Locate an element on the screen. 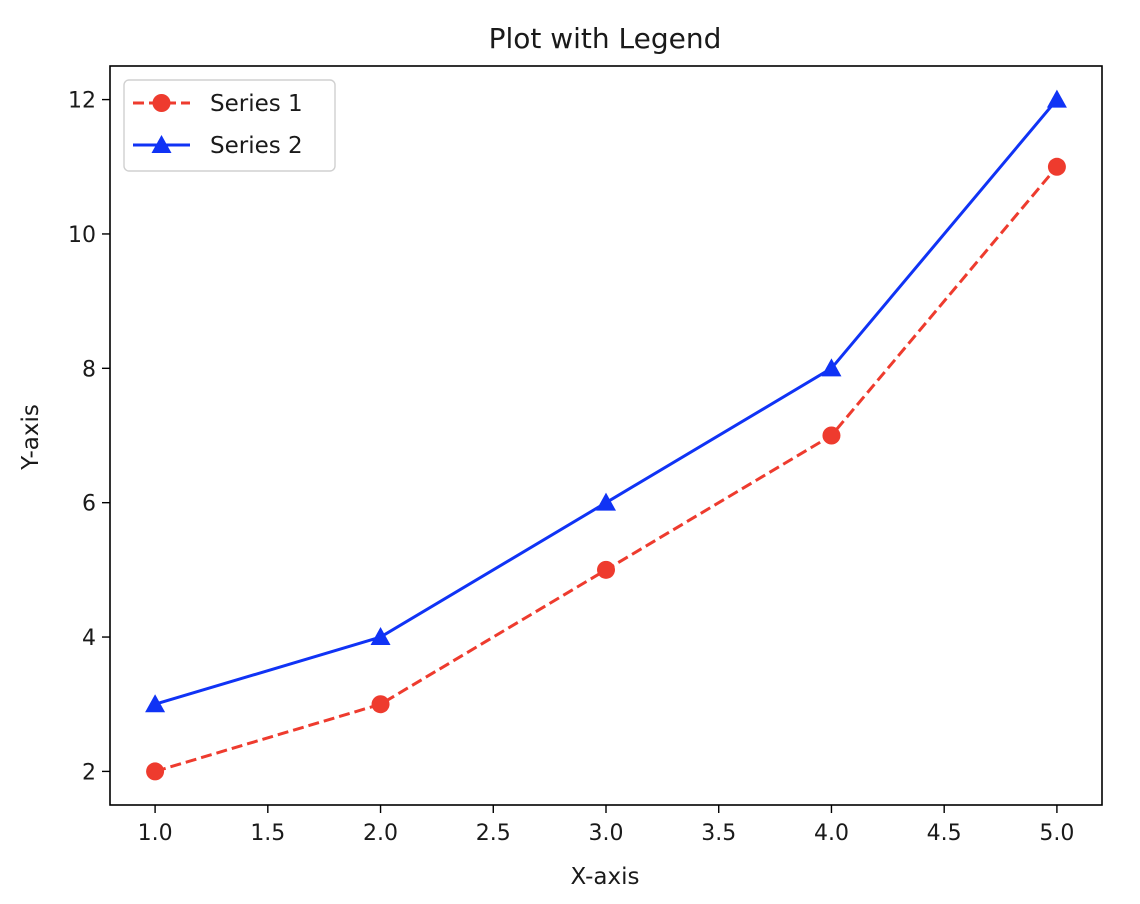 The height and width of the screenshot is (904, 1140). legend-label: Series 1 is located at coordinates (256, 104).